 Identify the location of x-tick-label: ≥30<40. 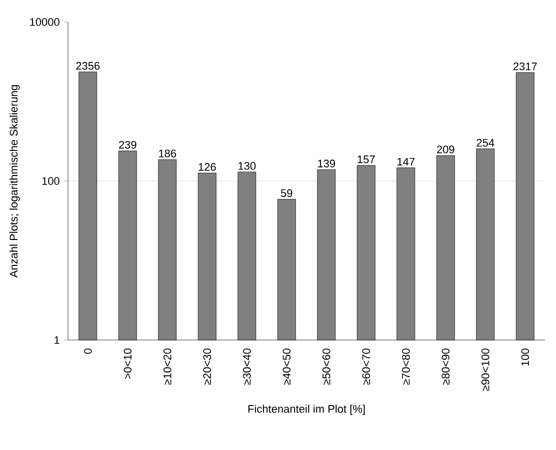
(246, 366).